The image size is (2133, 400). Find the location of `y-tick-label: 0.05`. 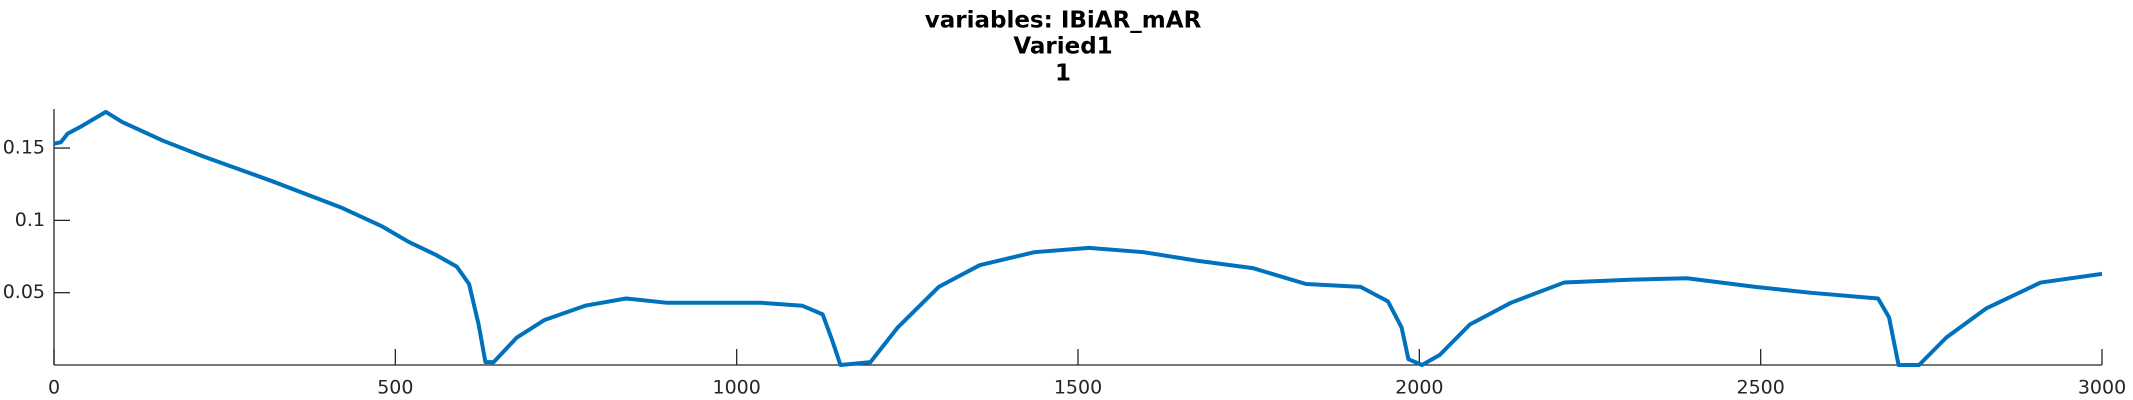

y-tick-label: 0.05 is located at coordinates (24, 292).